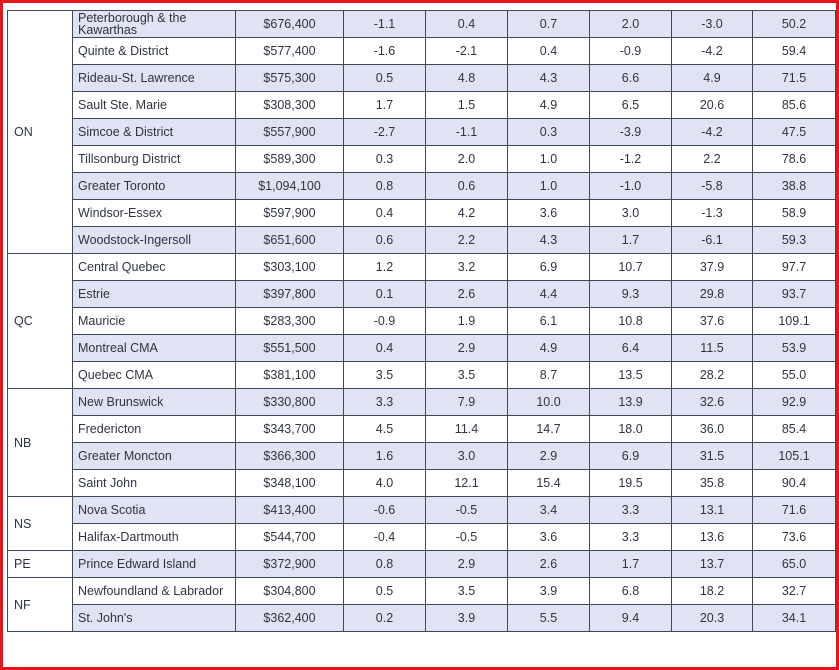 This screenshot has width=839, height=670. I want to click on change-cell: -0.6, so click(384, 510).